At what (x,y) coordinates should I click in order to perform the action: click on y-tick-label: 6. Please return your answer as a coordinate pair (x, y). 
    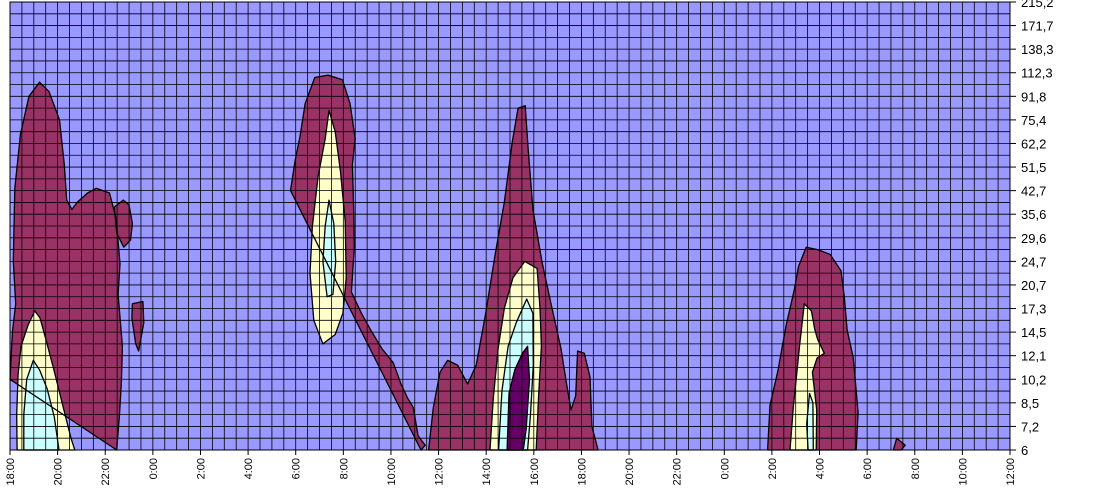
    Looking at the image, I should click on (1024, 450).